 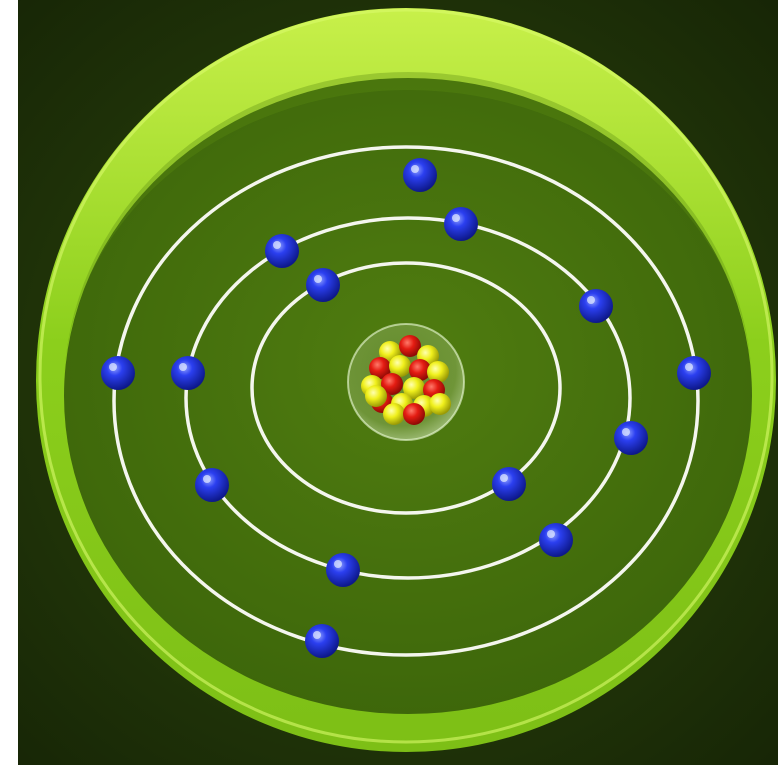 I want to click on left-margin, so click(x=9, y=382).